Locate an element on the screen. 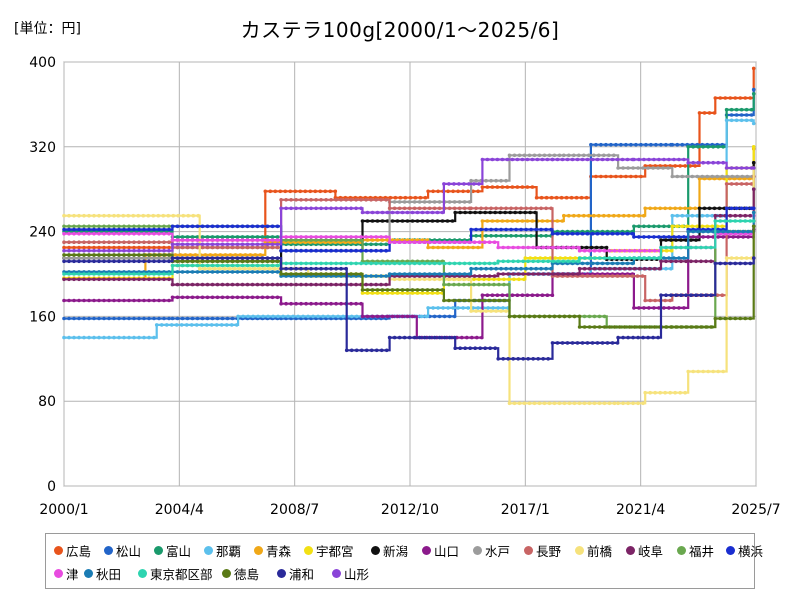 This screenshot has width=800, height=600. legend-marker is located at coordinates (308, 550).